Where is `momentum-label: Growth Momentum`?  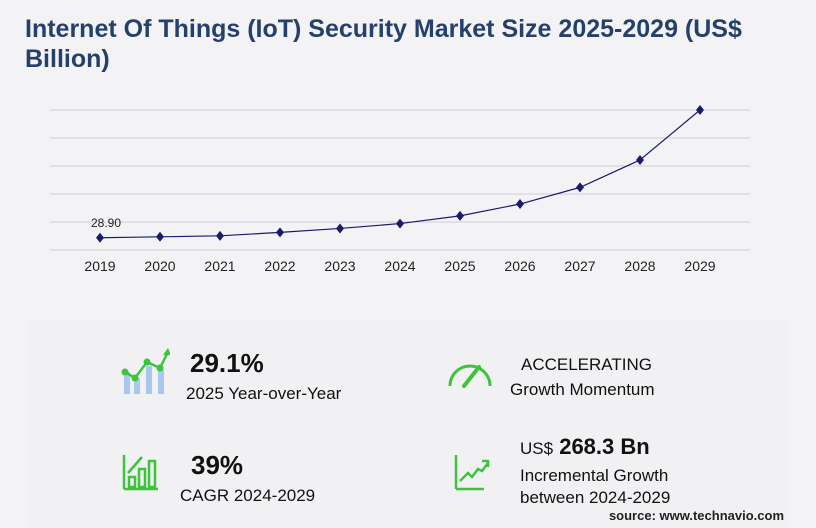
momentum-label: Growth Momentum is located at coordinates (582, 389).